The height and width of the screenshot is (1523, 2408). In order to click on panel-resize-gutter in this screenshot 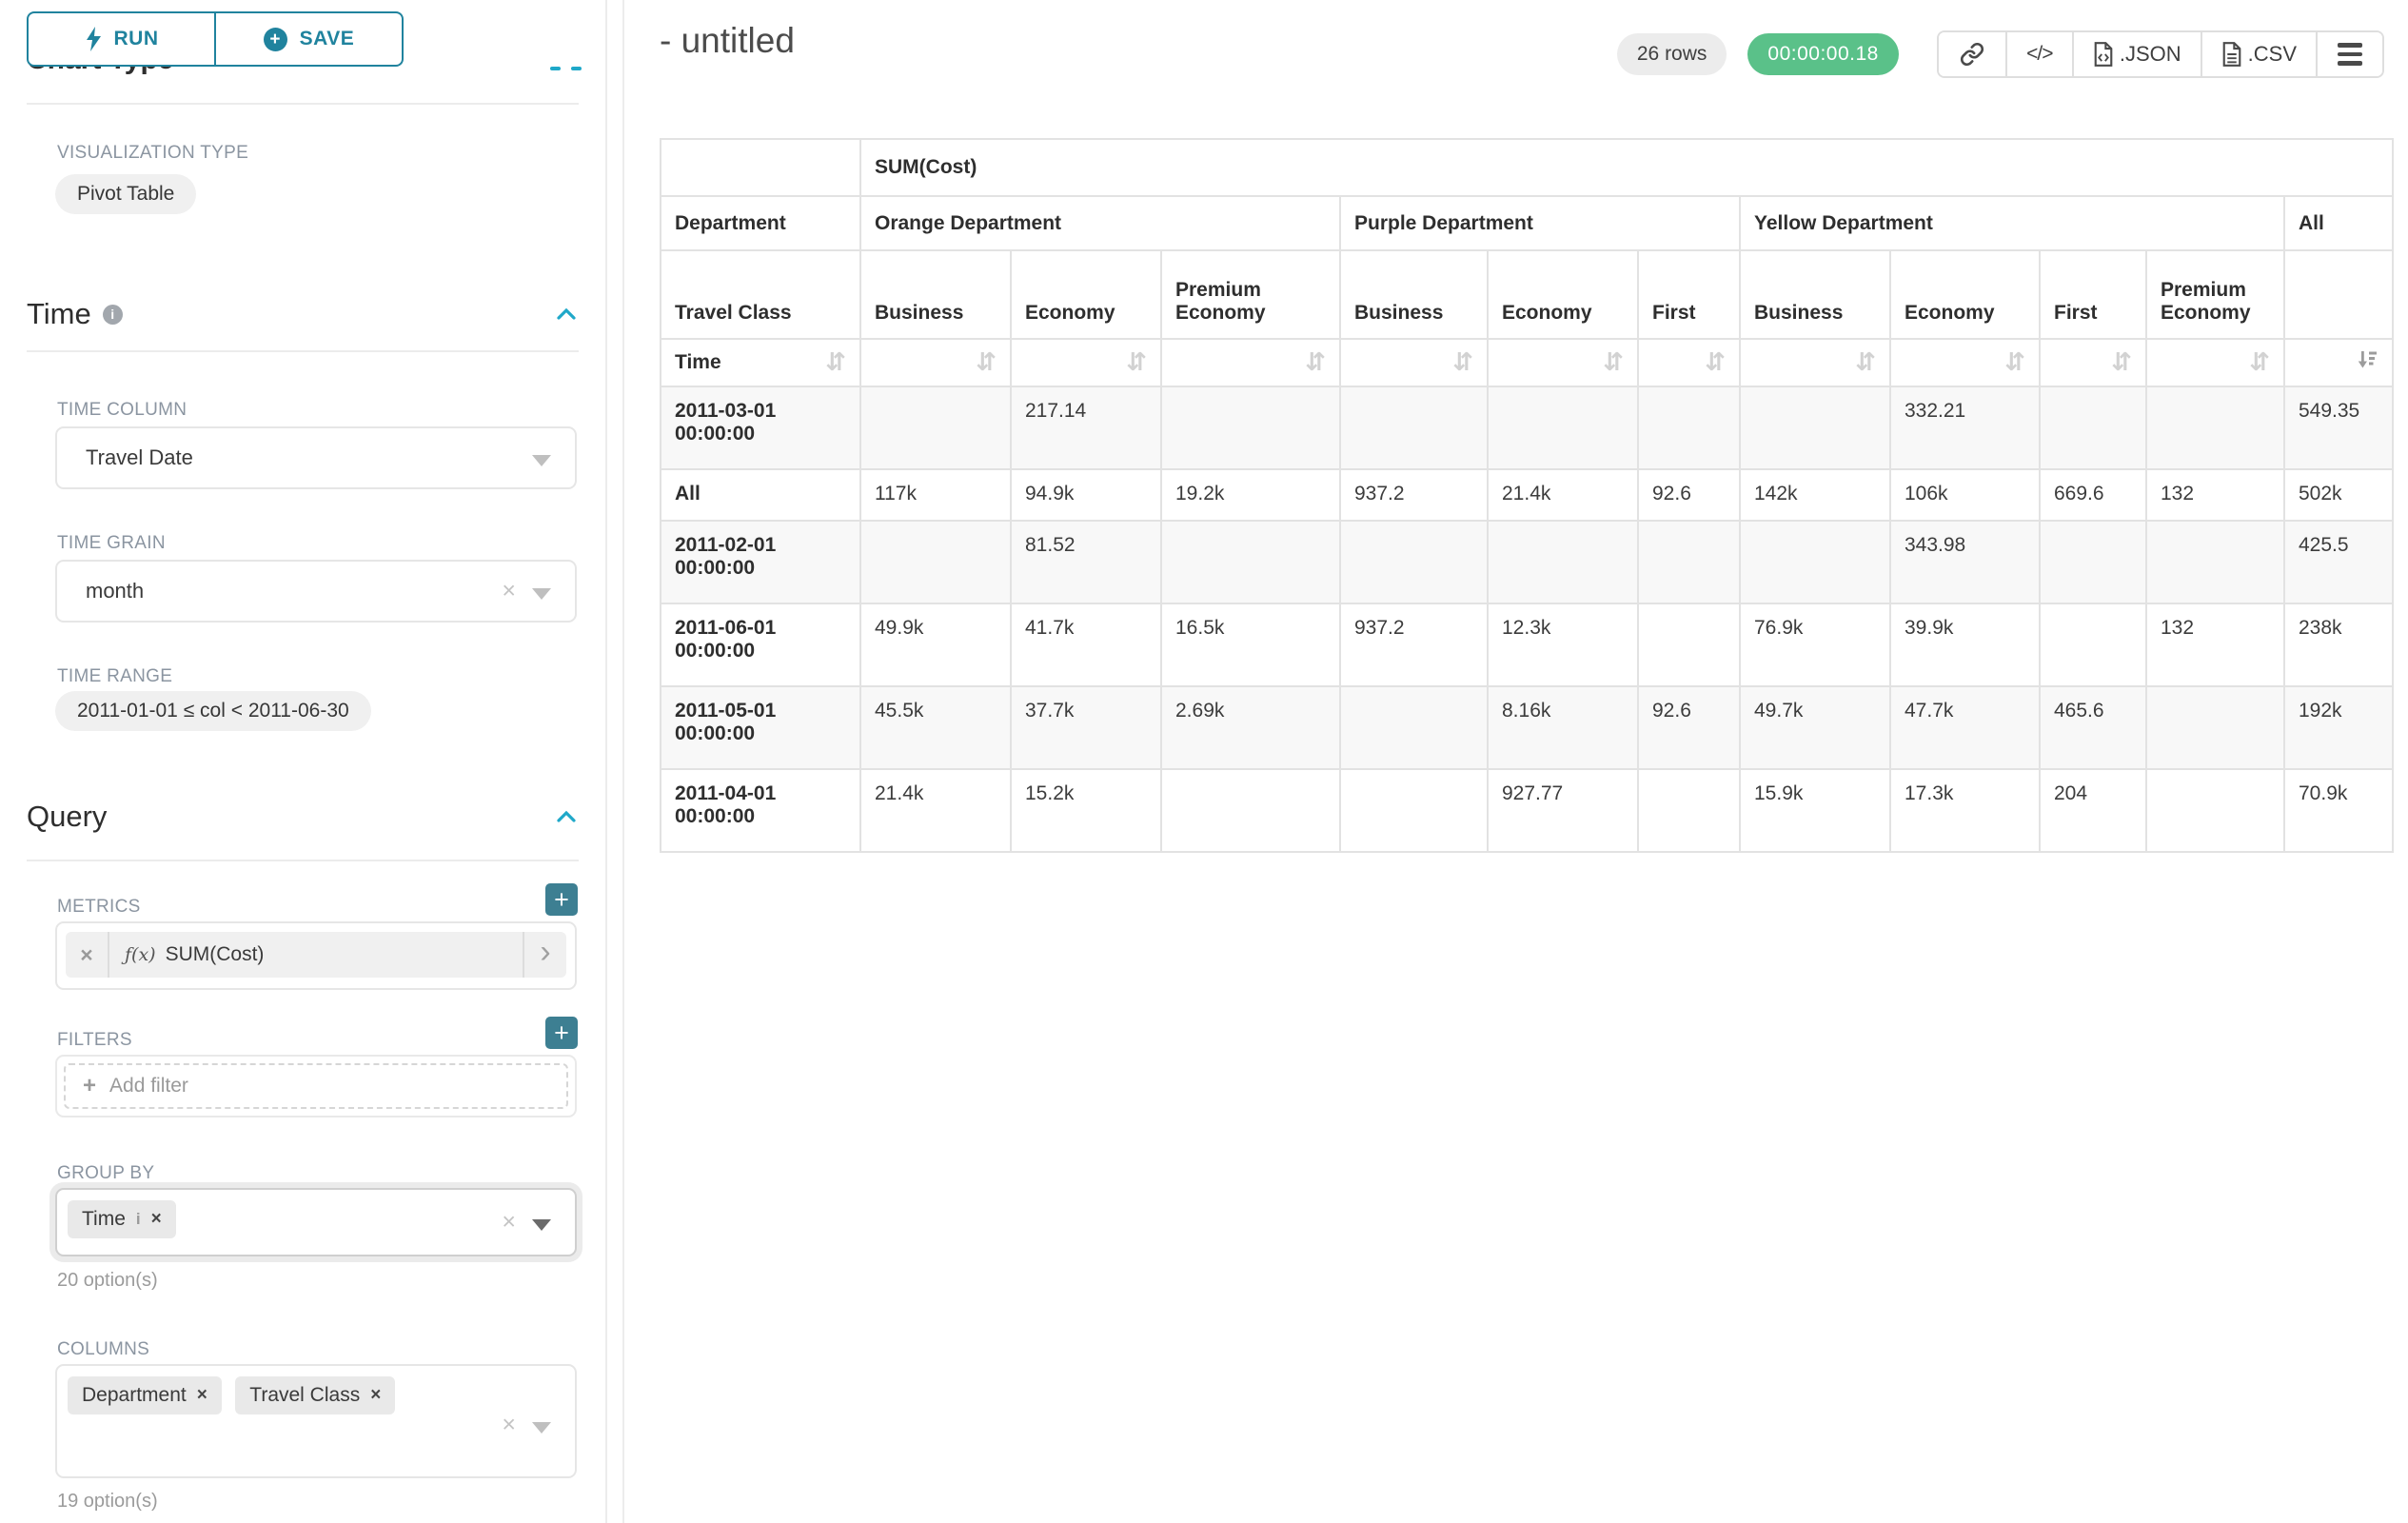, I will do `click(615, 762)`.